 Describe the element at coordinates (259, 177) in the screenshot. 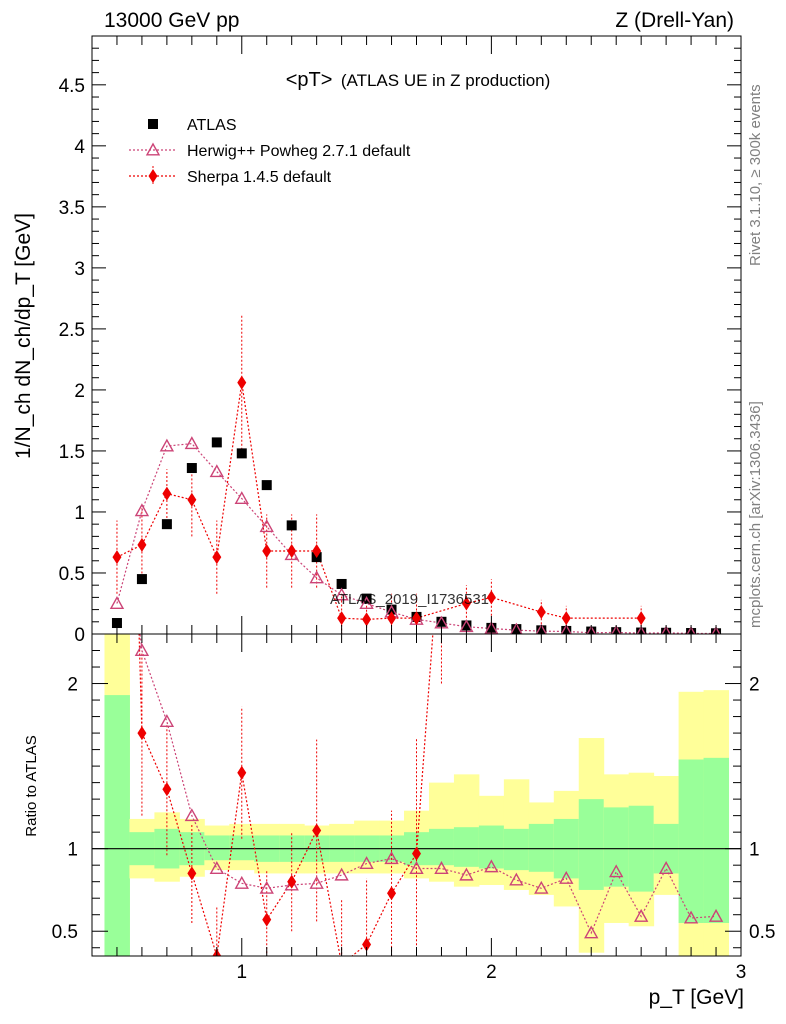

I see `legend-label: Sherpa 1.4.5 default` at that location.